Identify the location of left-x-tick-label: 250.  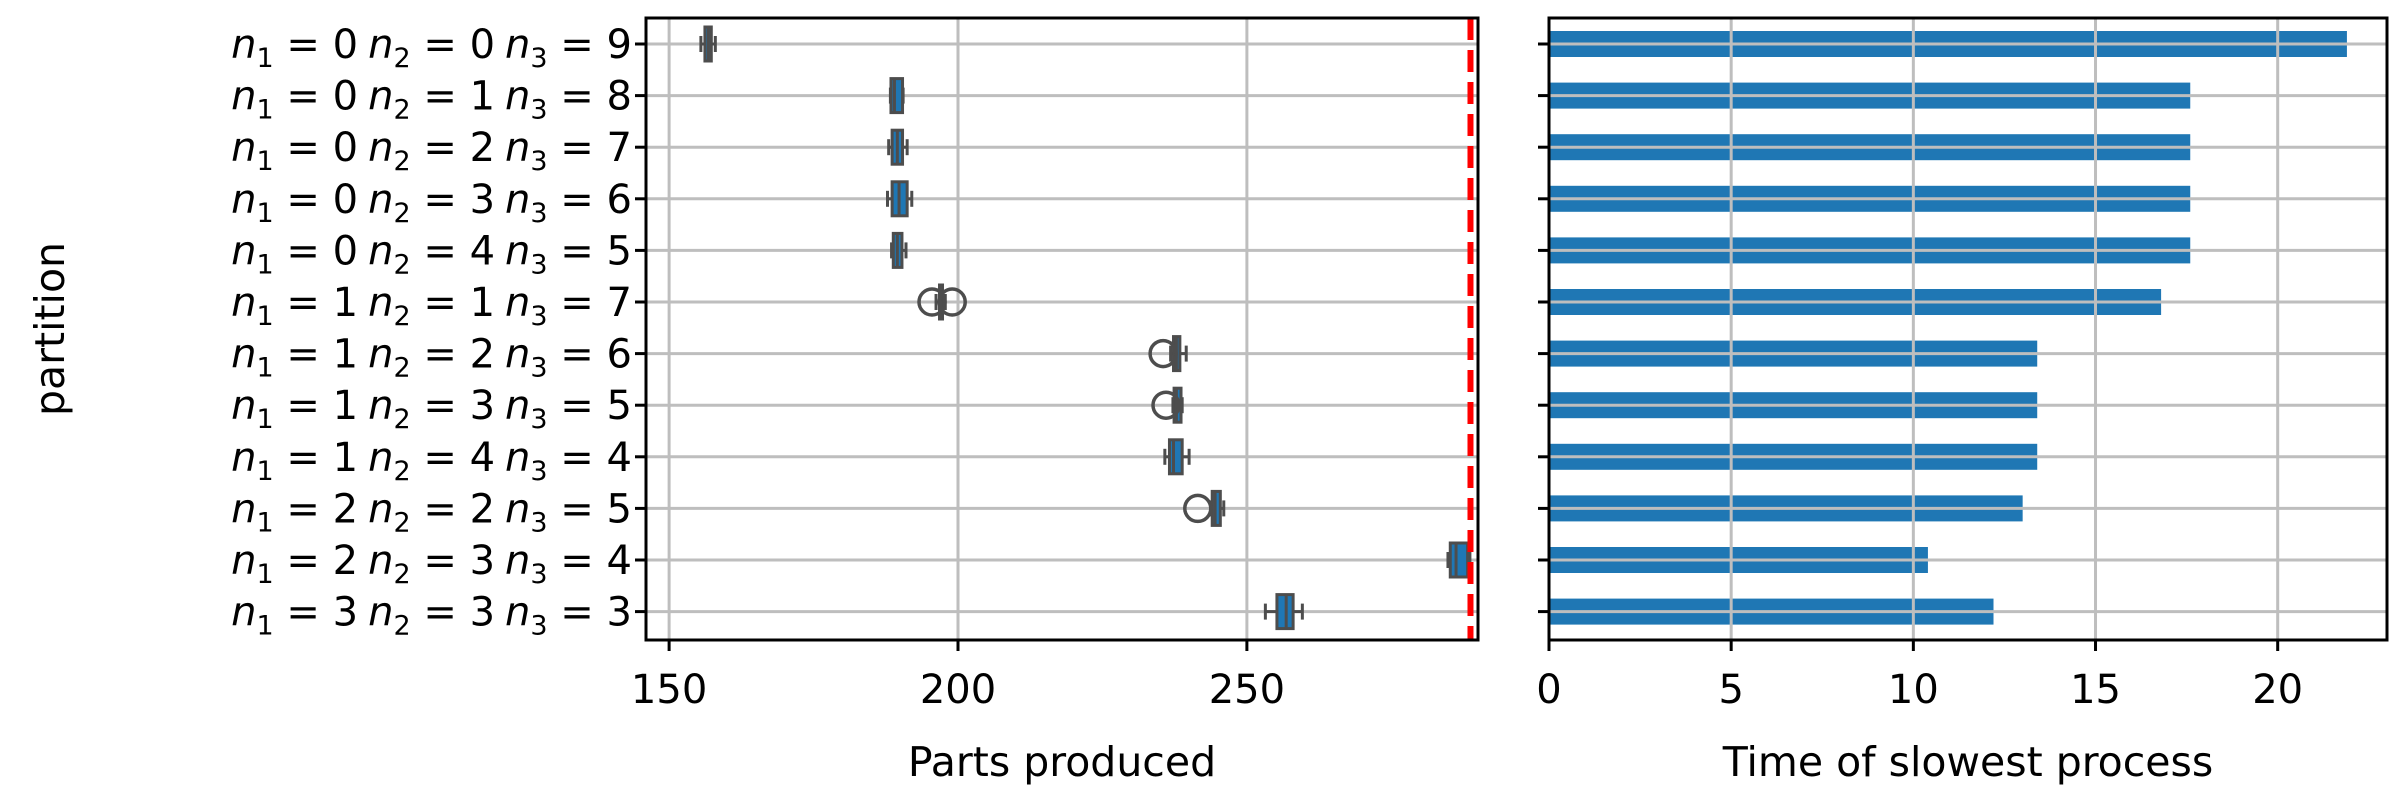
(1247, 690).